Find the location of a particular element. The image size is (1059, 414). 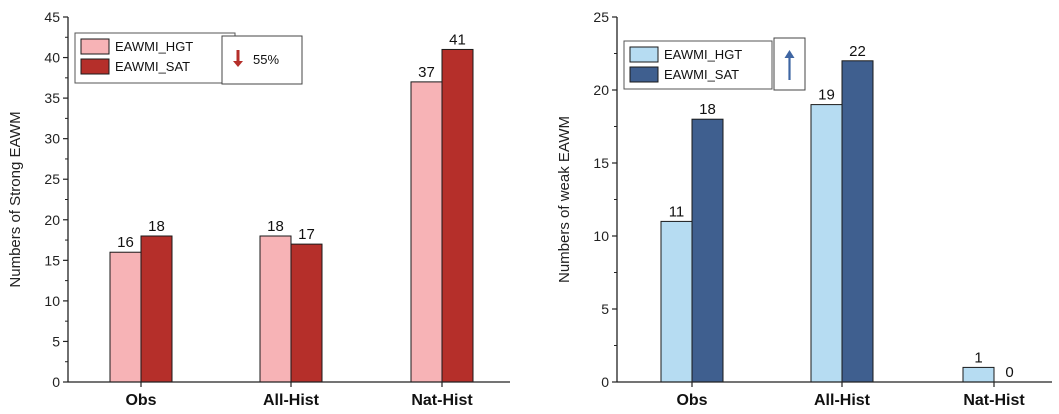

y-tick-label: 45 is located at coordinates (52, 17).